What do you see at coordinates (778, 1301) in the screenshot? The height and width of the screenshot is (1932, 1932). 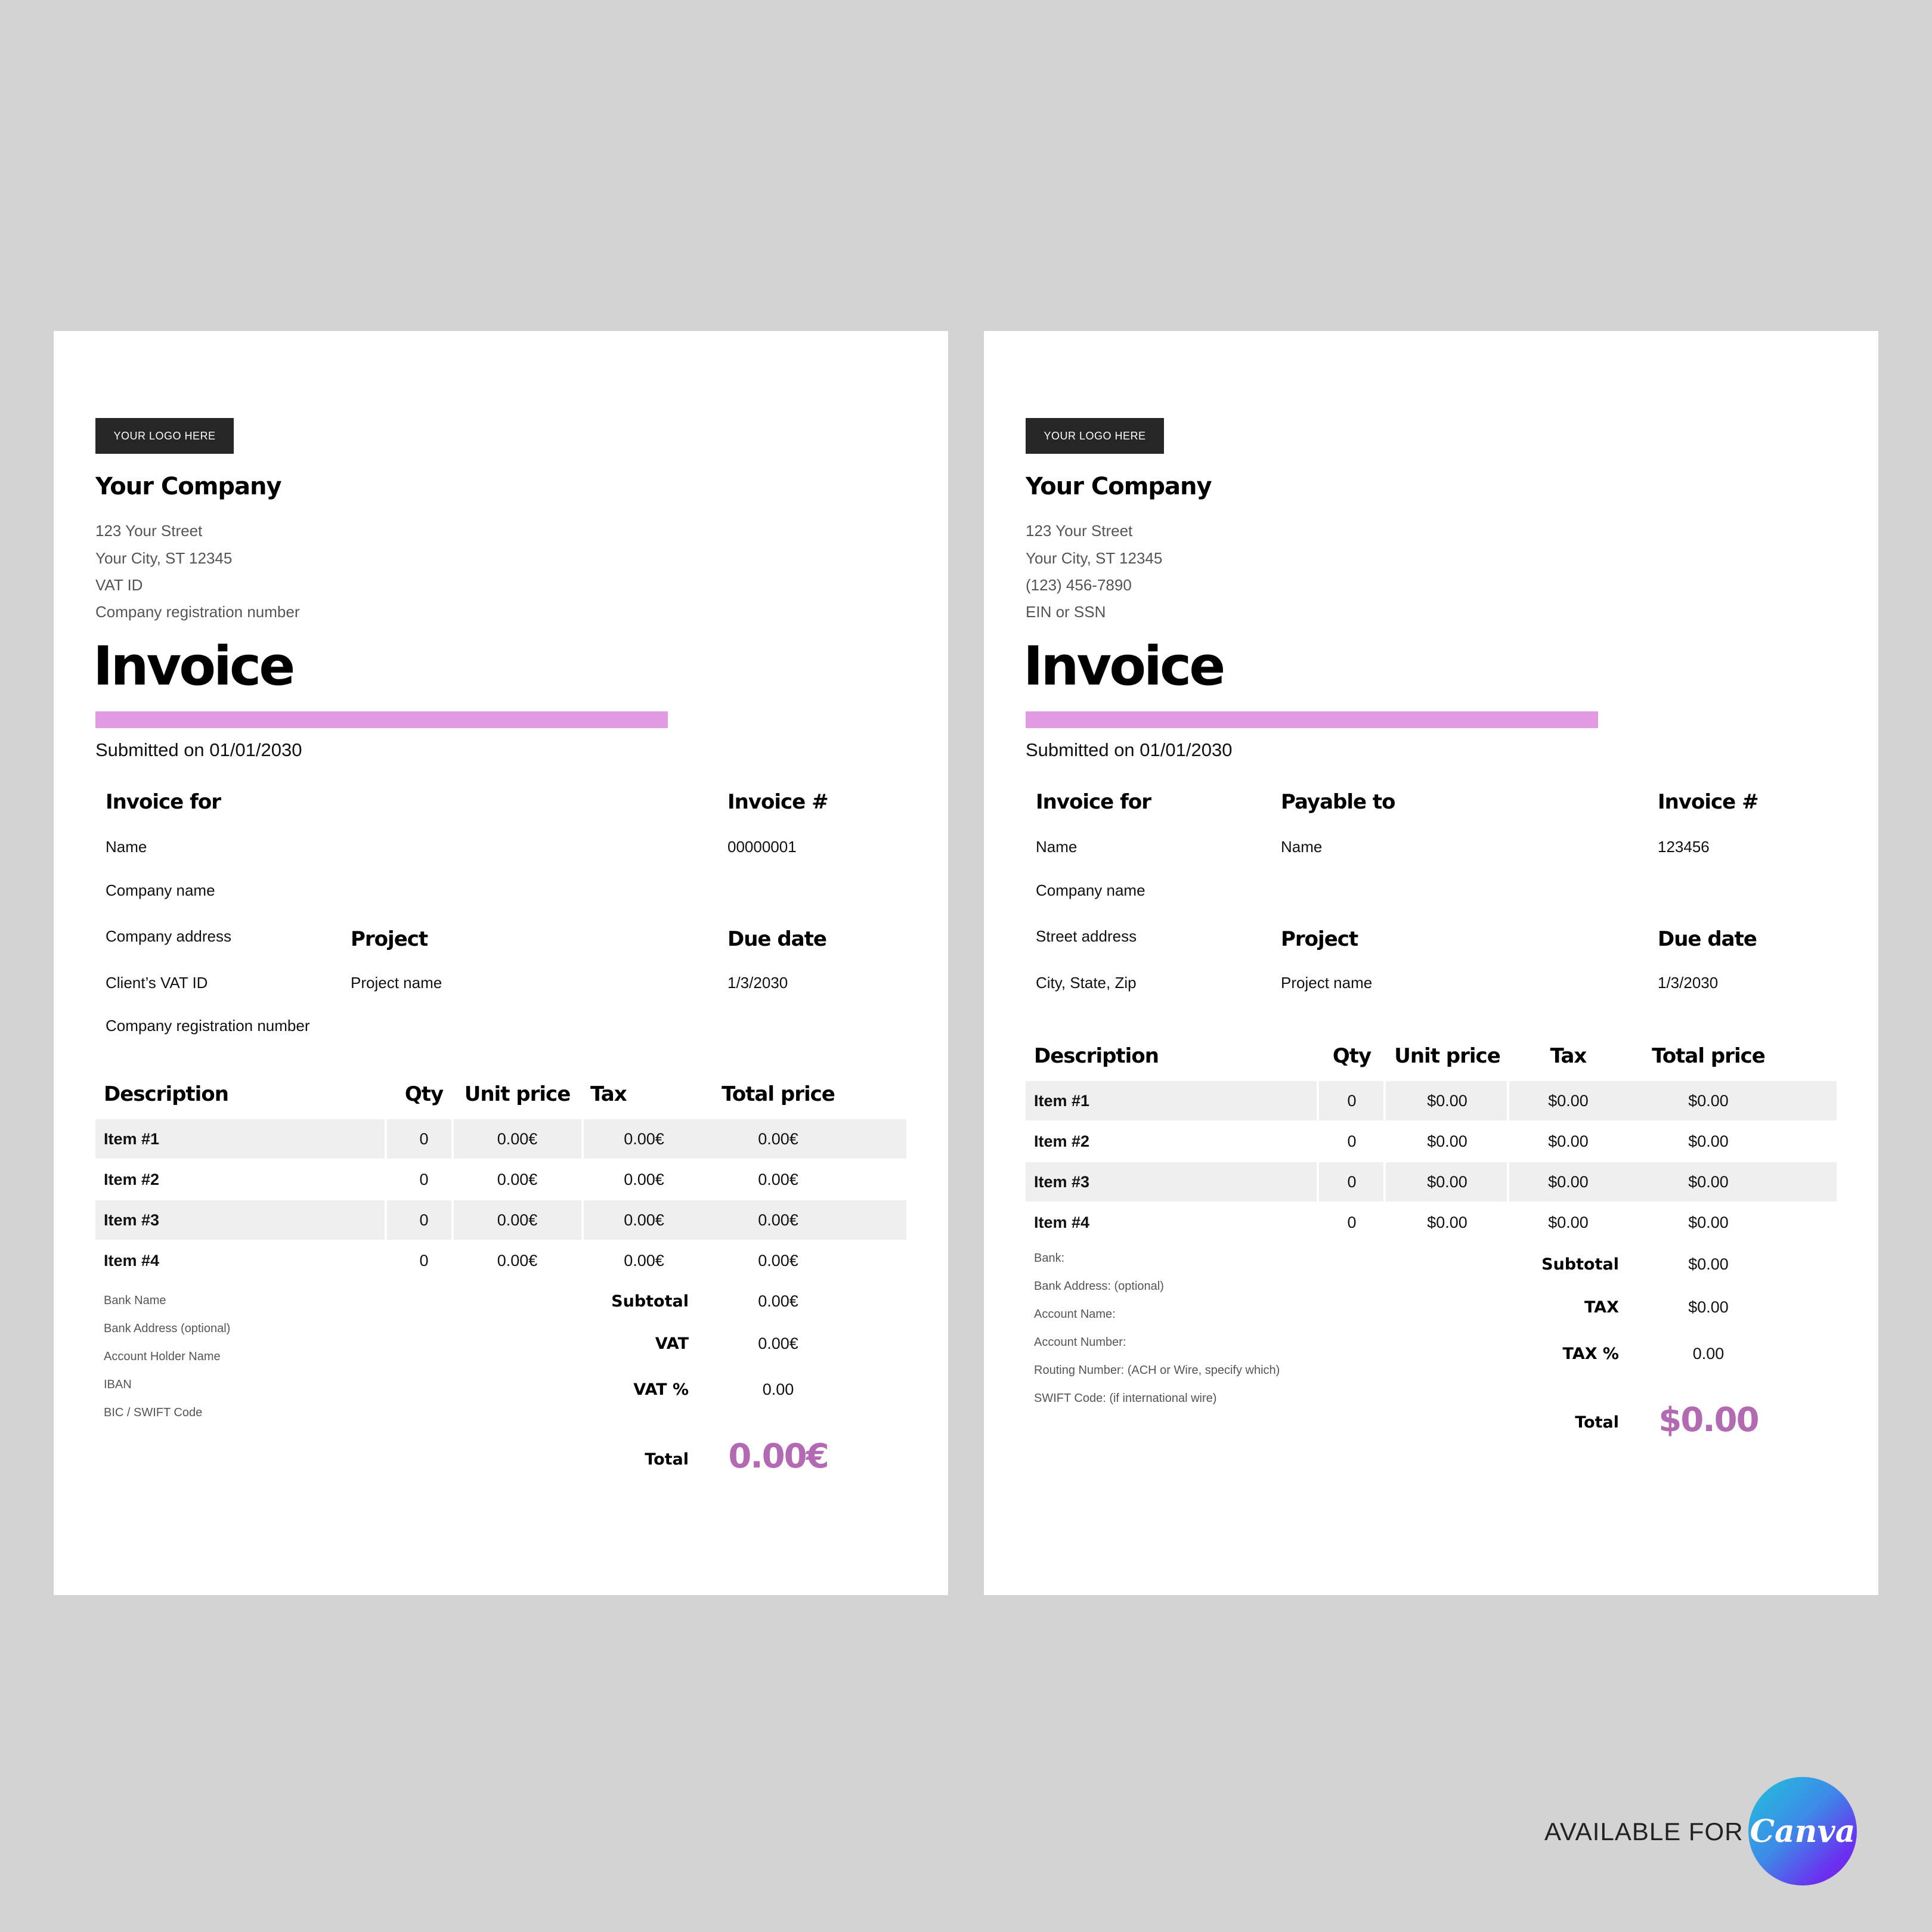 I see `subtotal-value: 0.00€` at bounding box center [778, 1301].